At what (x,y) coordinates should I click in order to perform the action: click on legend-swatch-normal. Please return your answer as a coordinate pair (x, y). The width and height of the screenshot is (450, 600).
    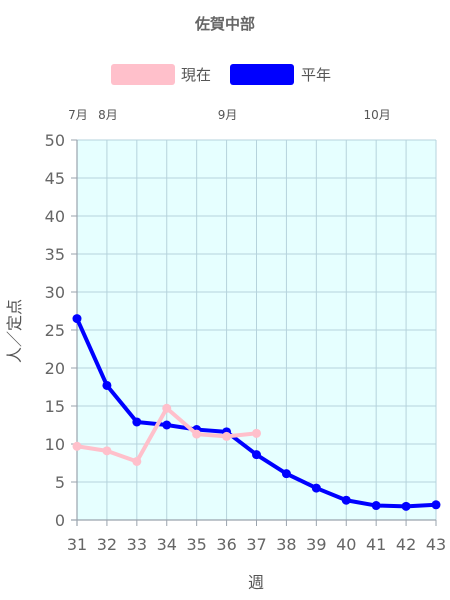
    Looking at the image, I should click on (262, 74).